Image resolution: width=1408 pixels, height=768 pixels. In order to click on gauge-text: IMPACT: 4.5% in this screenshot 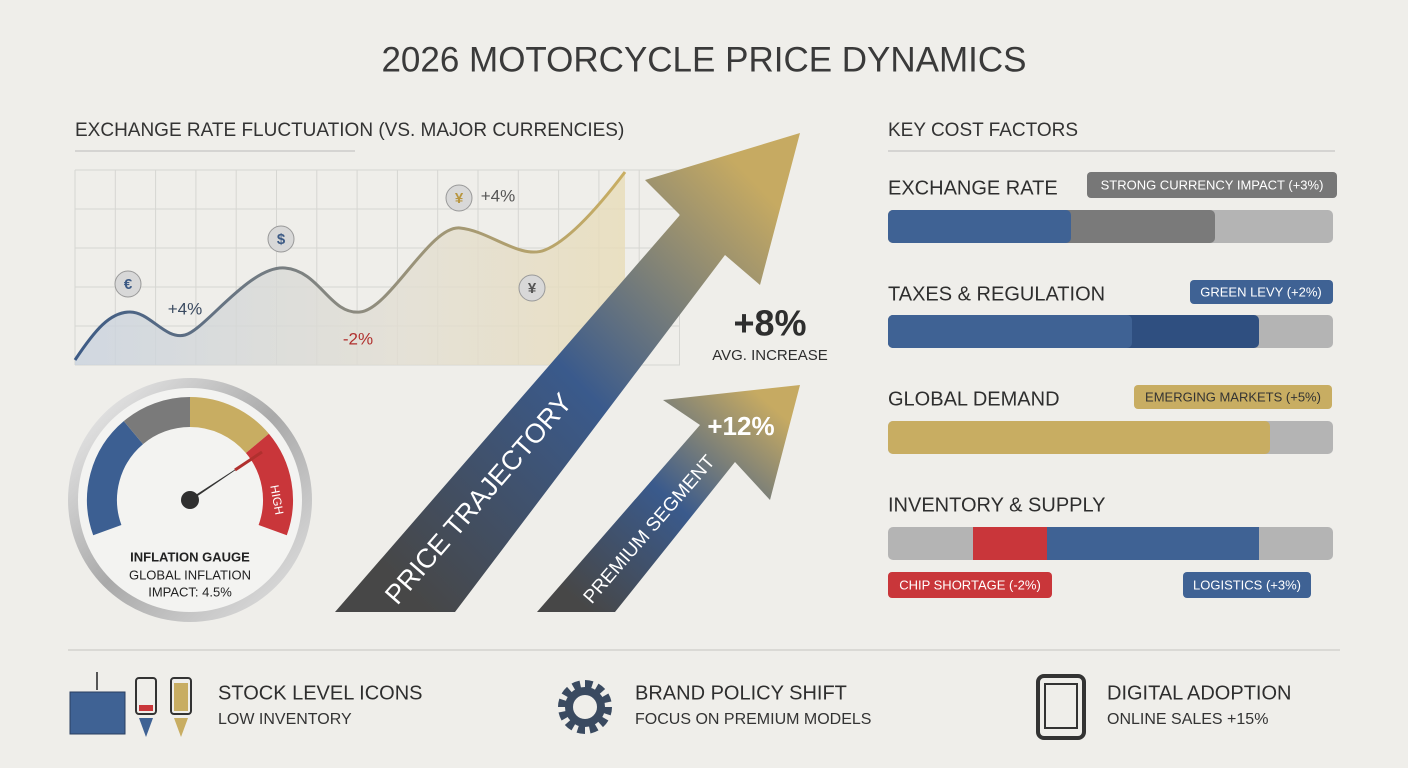, I will do `click(190, 591)`.